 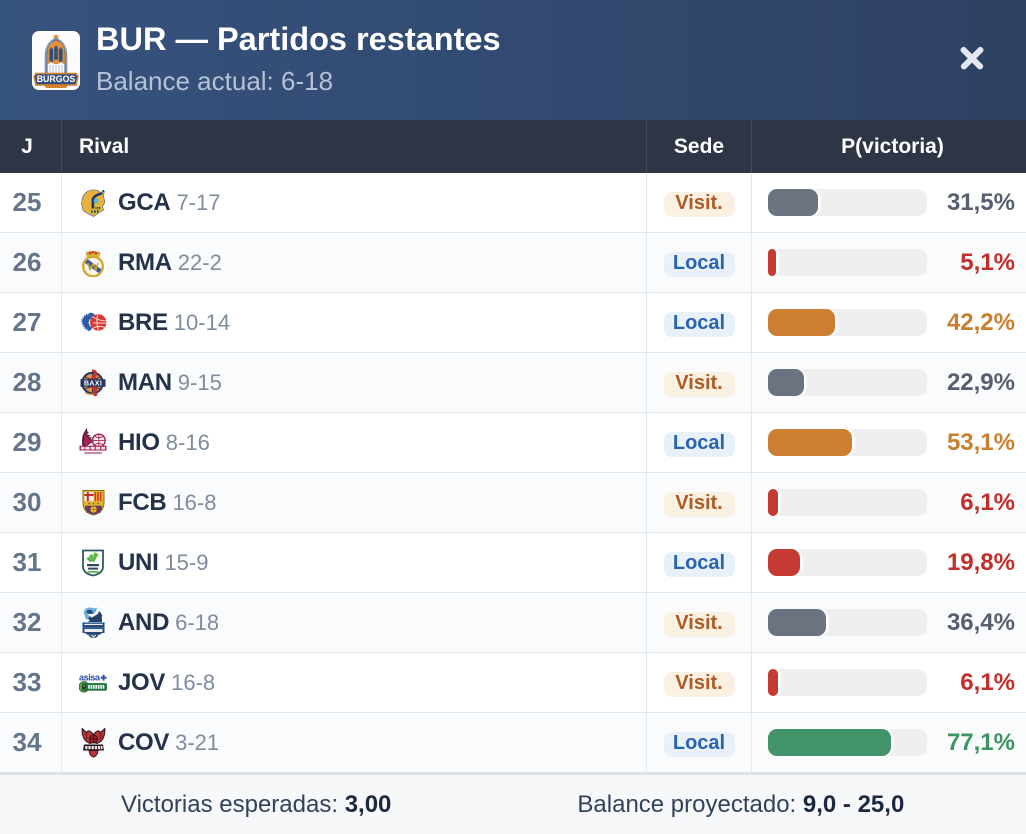 I want to click on svg-text: BAXI, so click(x=93, y=382).